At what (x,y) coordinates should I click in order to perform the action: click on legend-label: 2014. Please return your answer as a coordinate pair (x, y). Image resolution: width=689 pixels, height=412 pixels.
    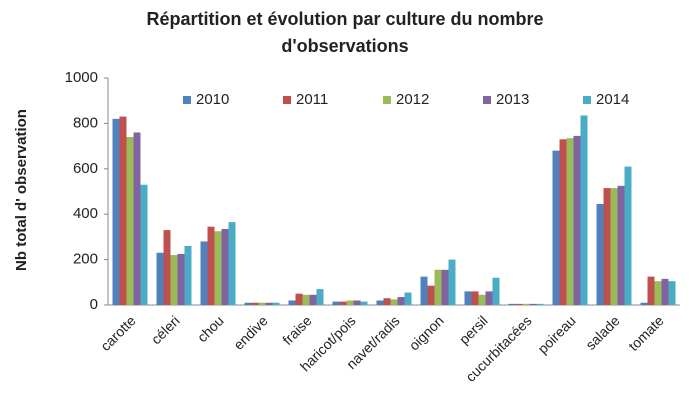
    Looking at the image, I should click on (612, 99).